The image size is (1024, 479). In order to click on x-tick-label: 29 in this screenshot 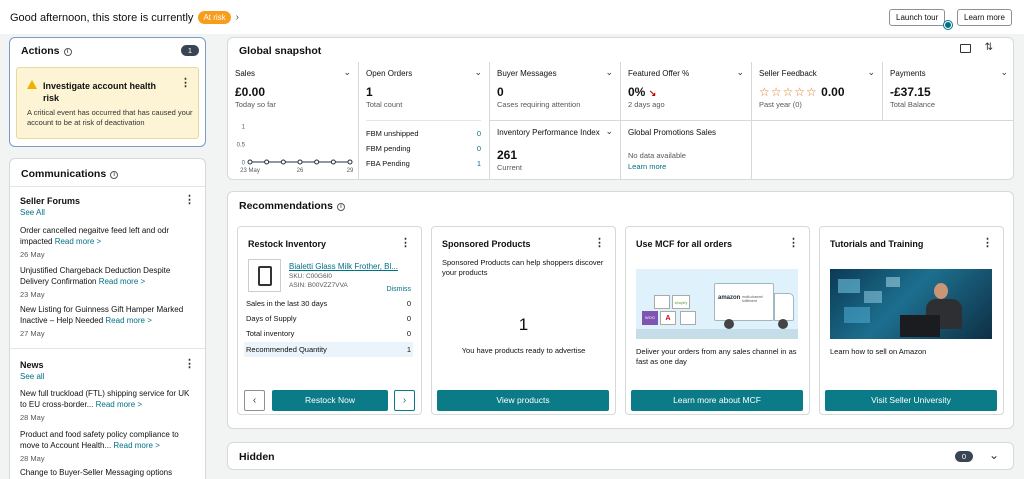, I will do `click(350, 171)`.